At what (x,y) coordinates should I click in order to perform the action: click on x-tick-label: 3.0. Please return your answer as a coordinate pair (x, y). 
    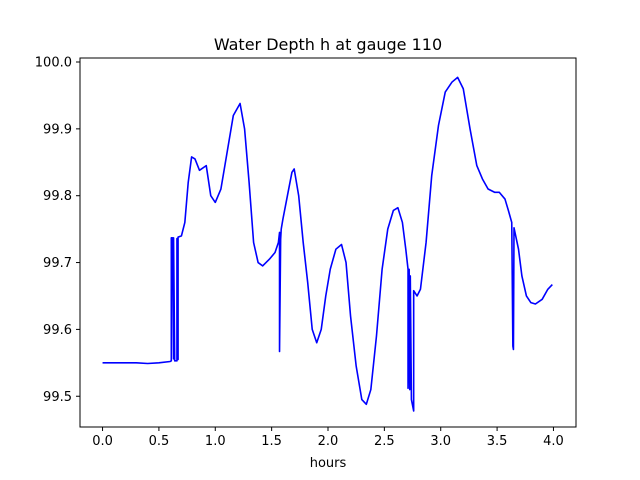
    Looking at the image, I should click on (440, 441).